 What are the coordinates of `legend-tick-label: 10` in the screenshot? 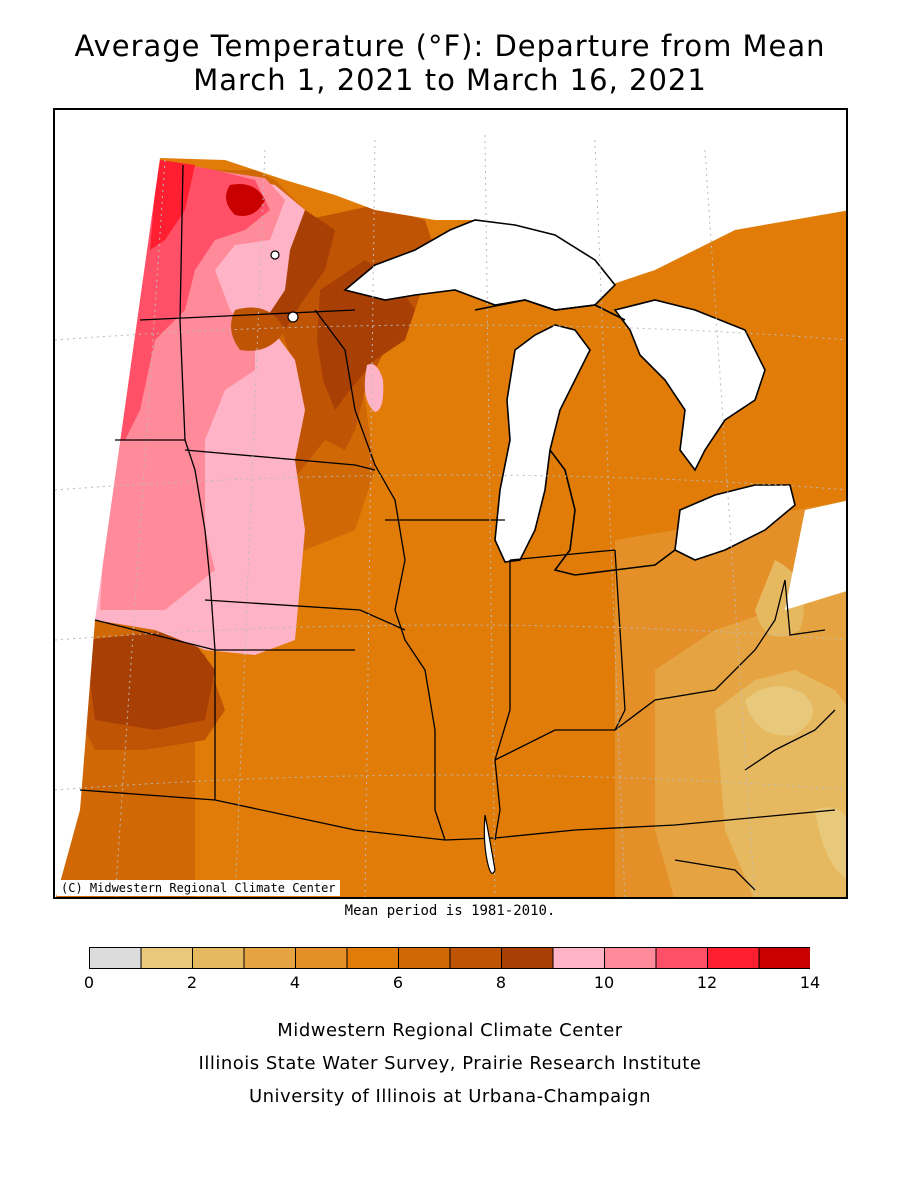 It's located at (604, 982).